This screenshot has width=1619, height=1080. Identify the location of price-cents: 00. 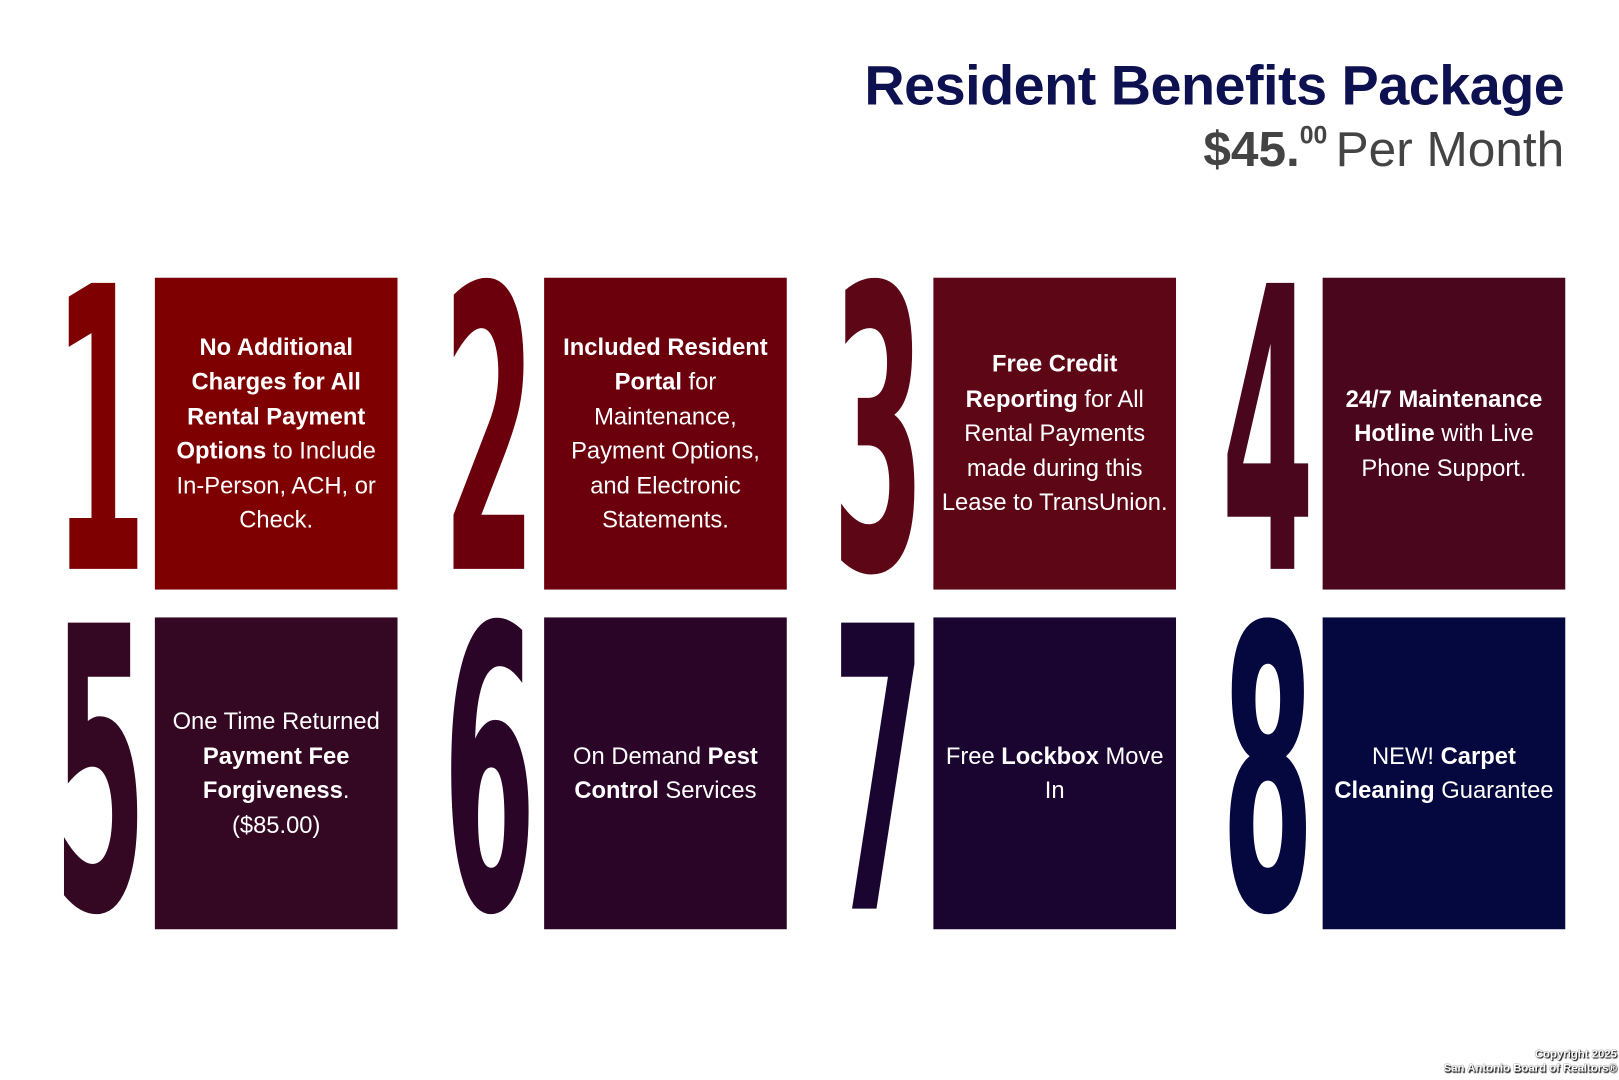
(1313, 135).